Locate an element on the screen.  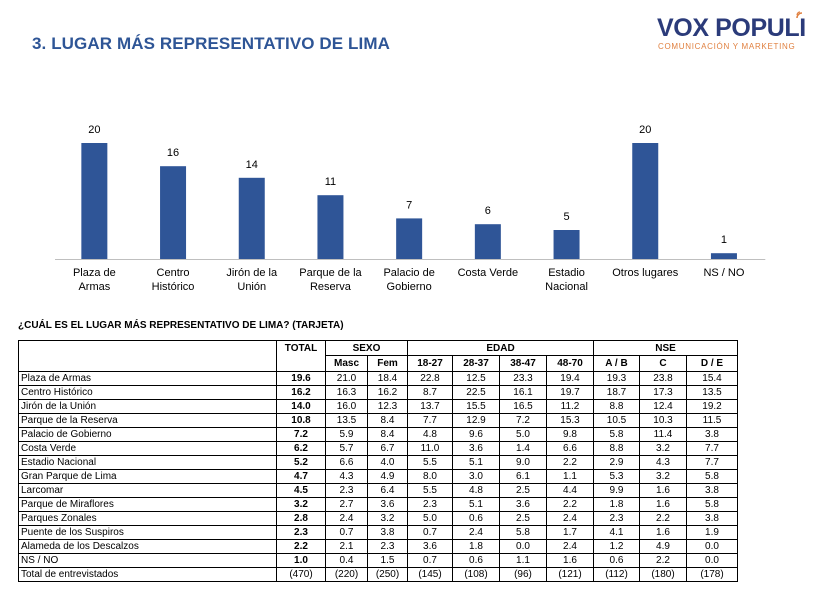
value-cell: 16.3 is located at coordinates (346, 392).